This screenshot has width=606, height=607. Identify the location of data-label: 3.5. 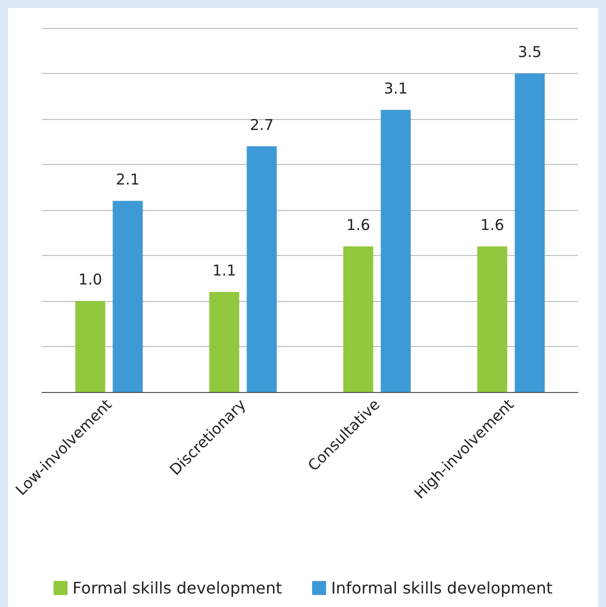
(530, 52).